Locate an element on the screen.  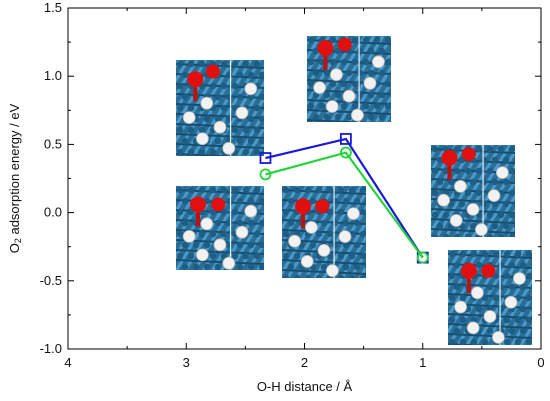
series-layer is located at coordinates (344, 198).